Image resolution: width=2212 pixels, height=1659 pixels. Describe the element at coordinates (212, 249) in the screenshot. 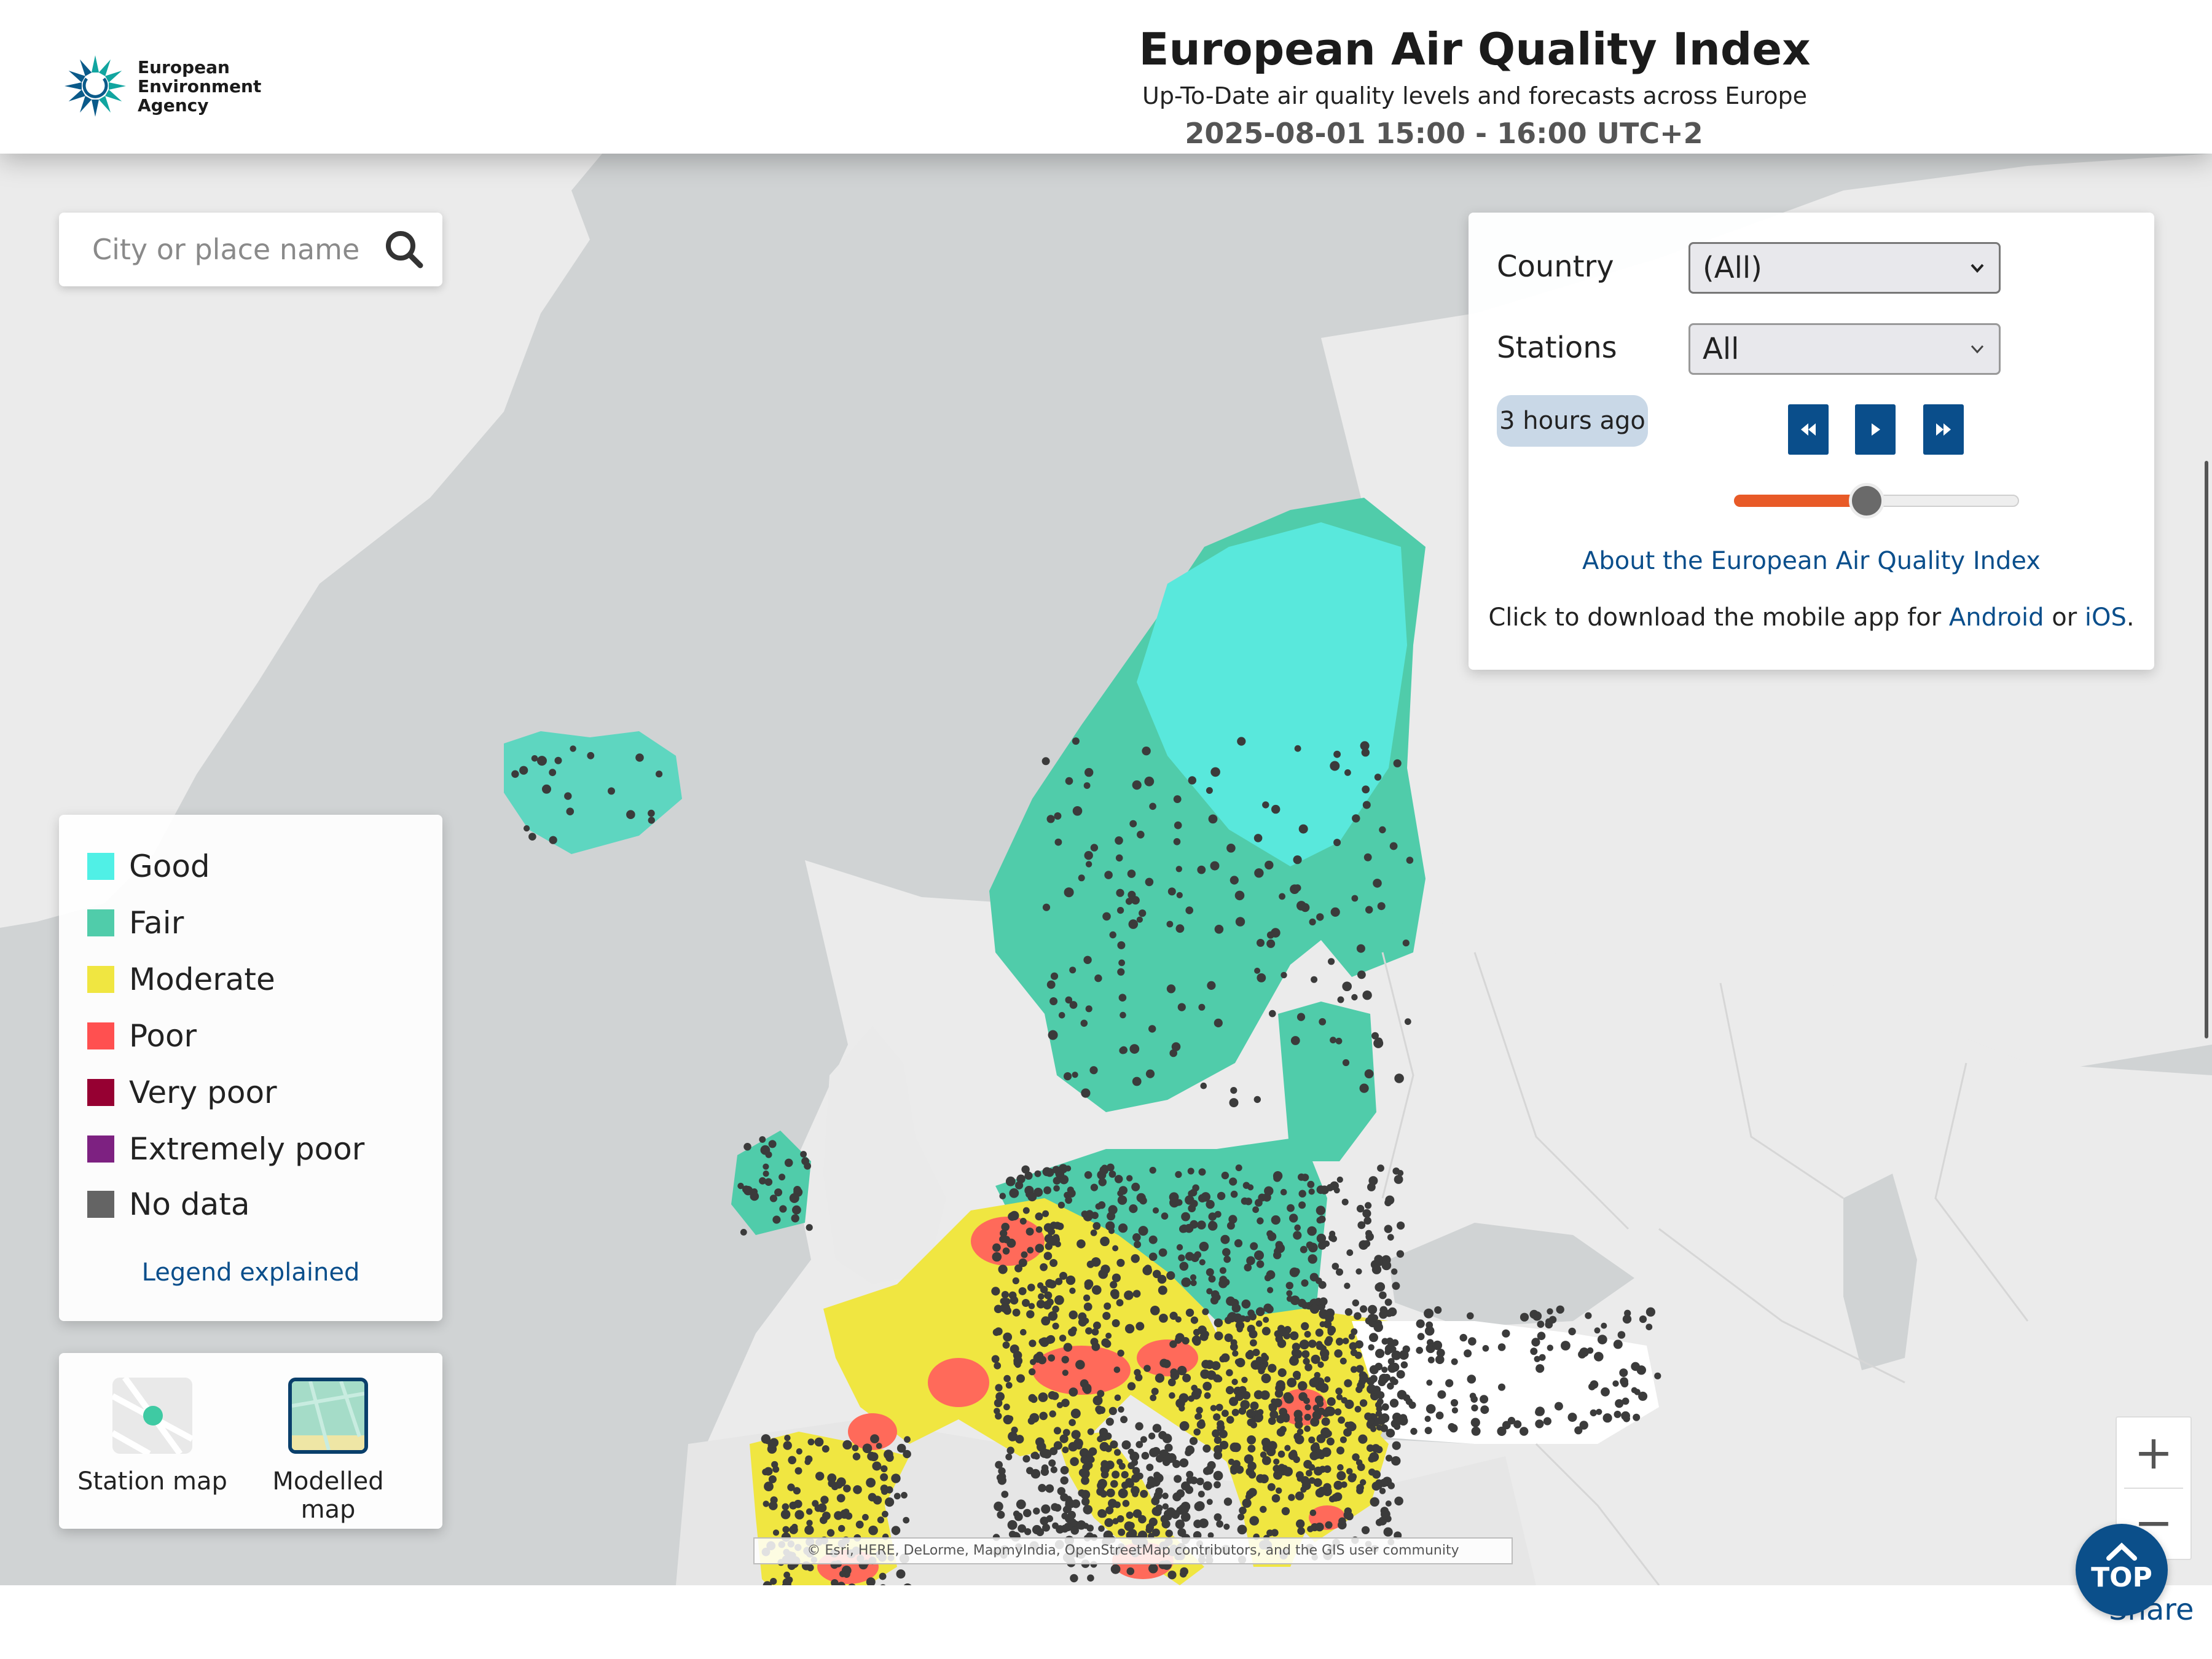

I see `search-input` at that location.